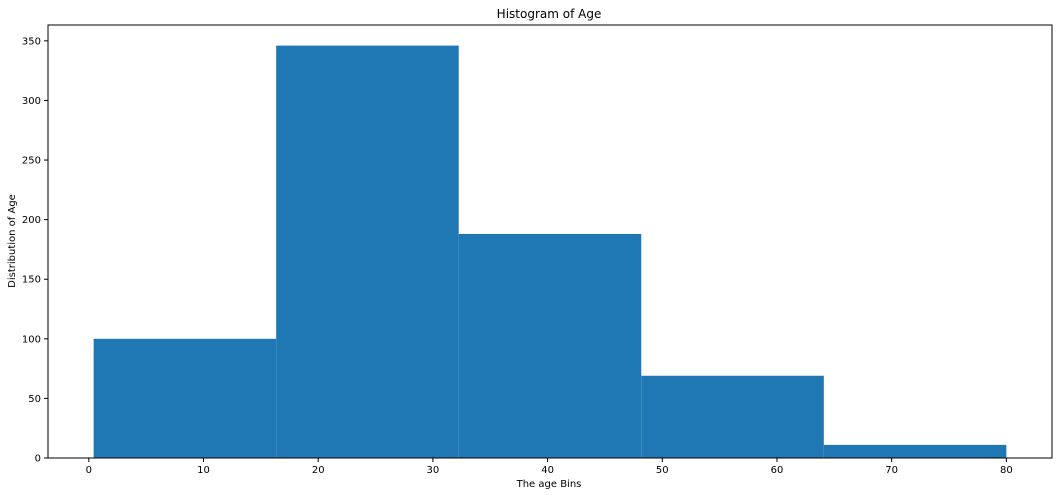 The height and width of the screenshot is (496, 1058). What do you see at coordinates (31, 161) in the screenshot?
I see `y-tick-label: 250` at bounding box center [31, 161].